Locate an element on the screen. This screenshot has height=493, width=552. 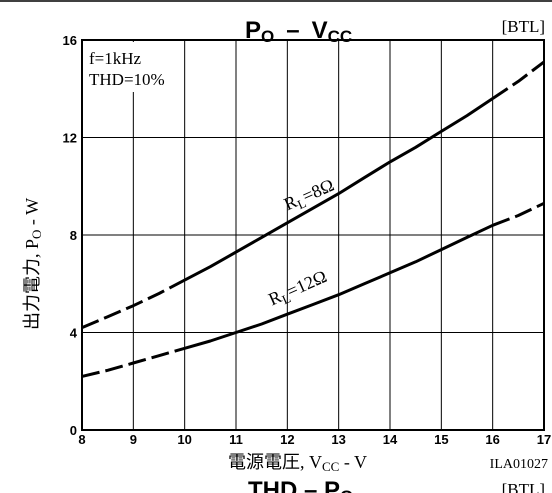
y-axis-label: 出力電力, PO - W is located at coordinates (33, 264).